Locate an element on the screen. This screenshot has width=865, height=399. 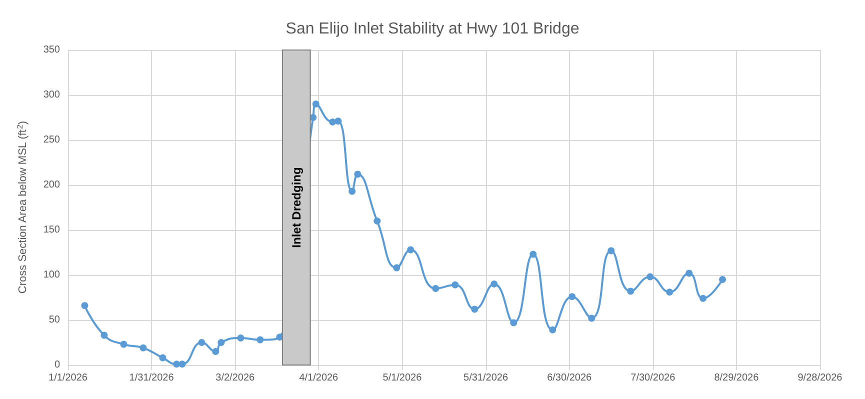
y-tick-label: 200 is located at coordinates (51, 185).